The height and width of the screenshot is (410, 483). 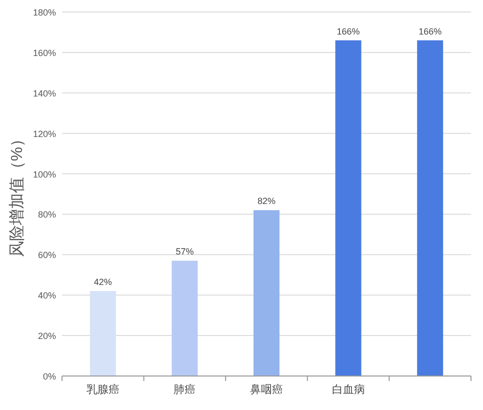 What do you see at coordinates (266, 201) in the screenshot?
I see `data-label: 82%` at bounding box center [266, 201].